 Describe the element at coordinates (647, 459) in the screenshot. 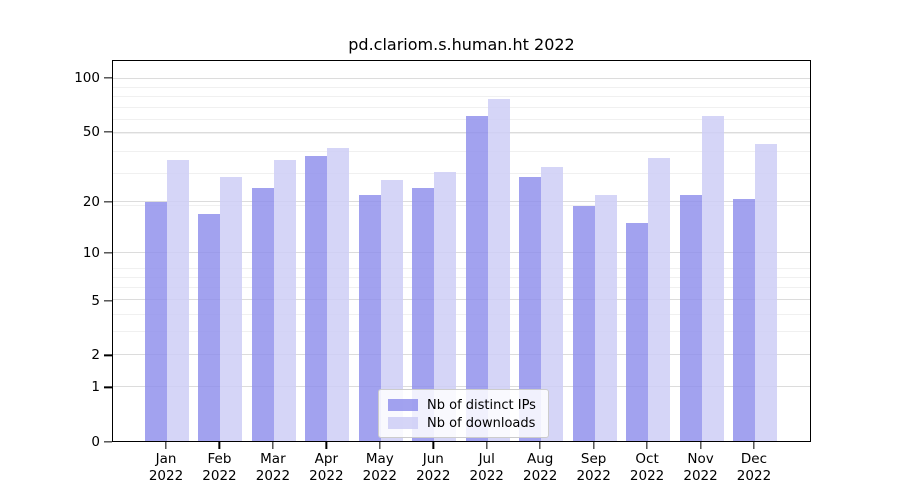

I see `x-tick-month: Oct` at that location.